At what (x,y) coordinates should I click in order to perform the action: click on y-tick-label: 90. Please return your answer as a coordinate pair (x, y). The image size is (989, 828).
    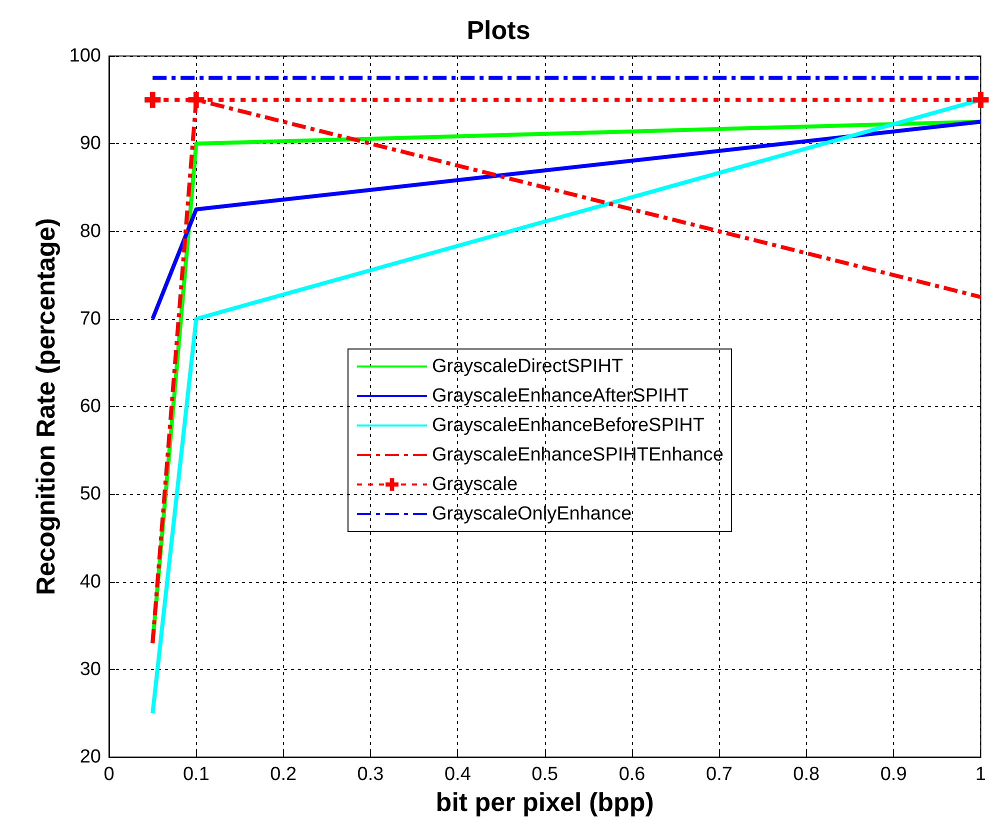
    Looking at the image, I should click on (90, 143).